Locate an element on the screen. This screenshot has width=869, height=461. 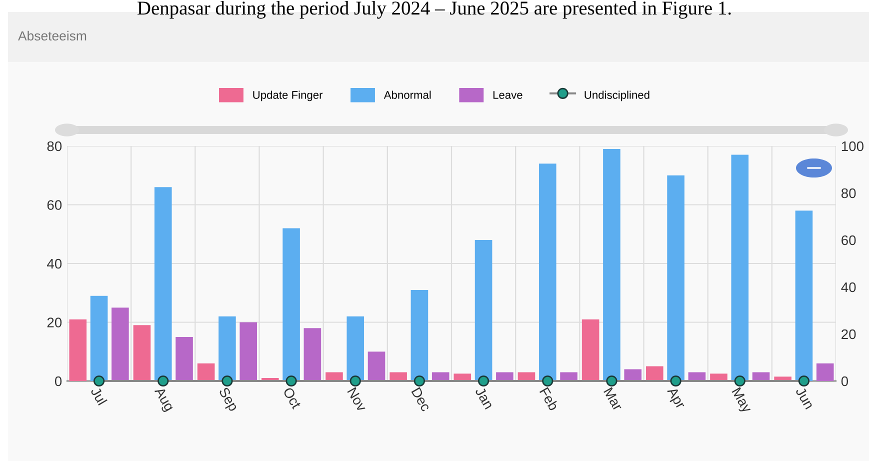
y-tick-label: 40 is located at coordinates (54, 263).